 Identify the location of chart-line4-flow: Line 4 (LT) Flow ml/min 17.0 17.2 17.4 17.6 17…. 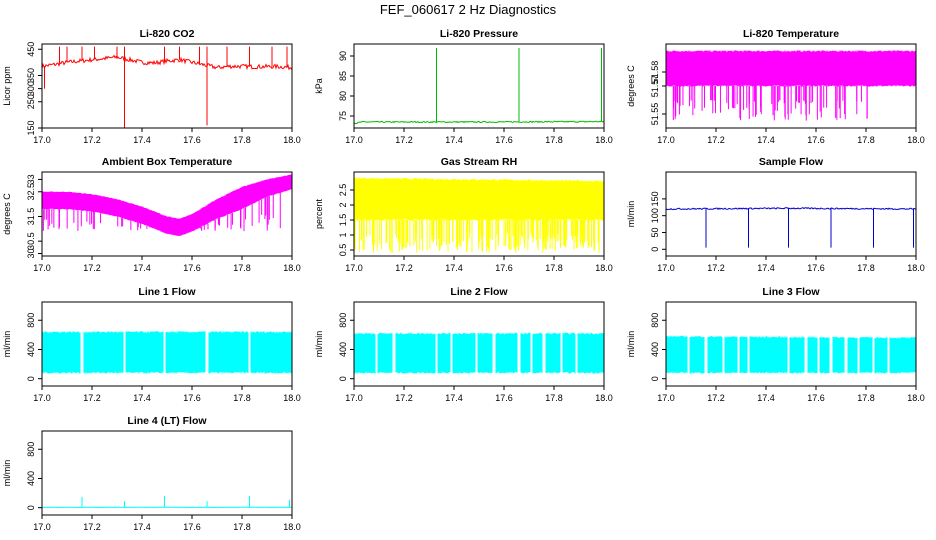
(151, 473).